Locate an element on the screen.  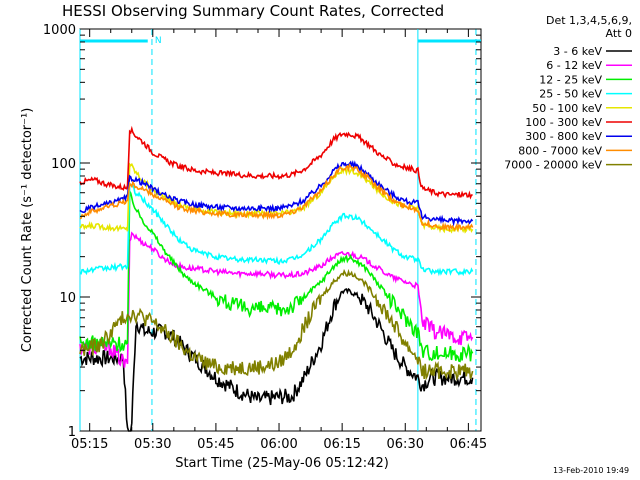
x-tick-label: 05:45 is located at coordinates (215, 444).